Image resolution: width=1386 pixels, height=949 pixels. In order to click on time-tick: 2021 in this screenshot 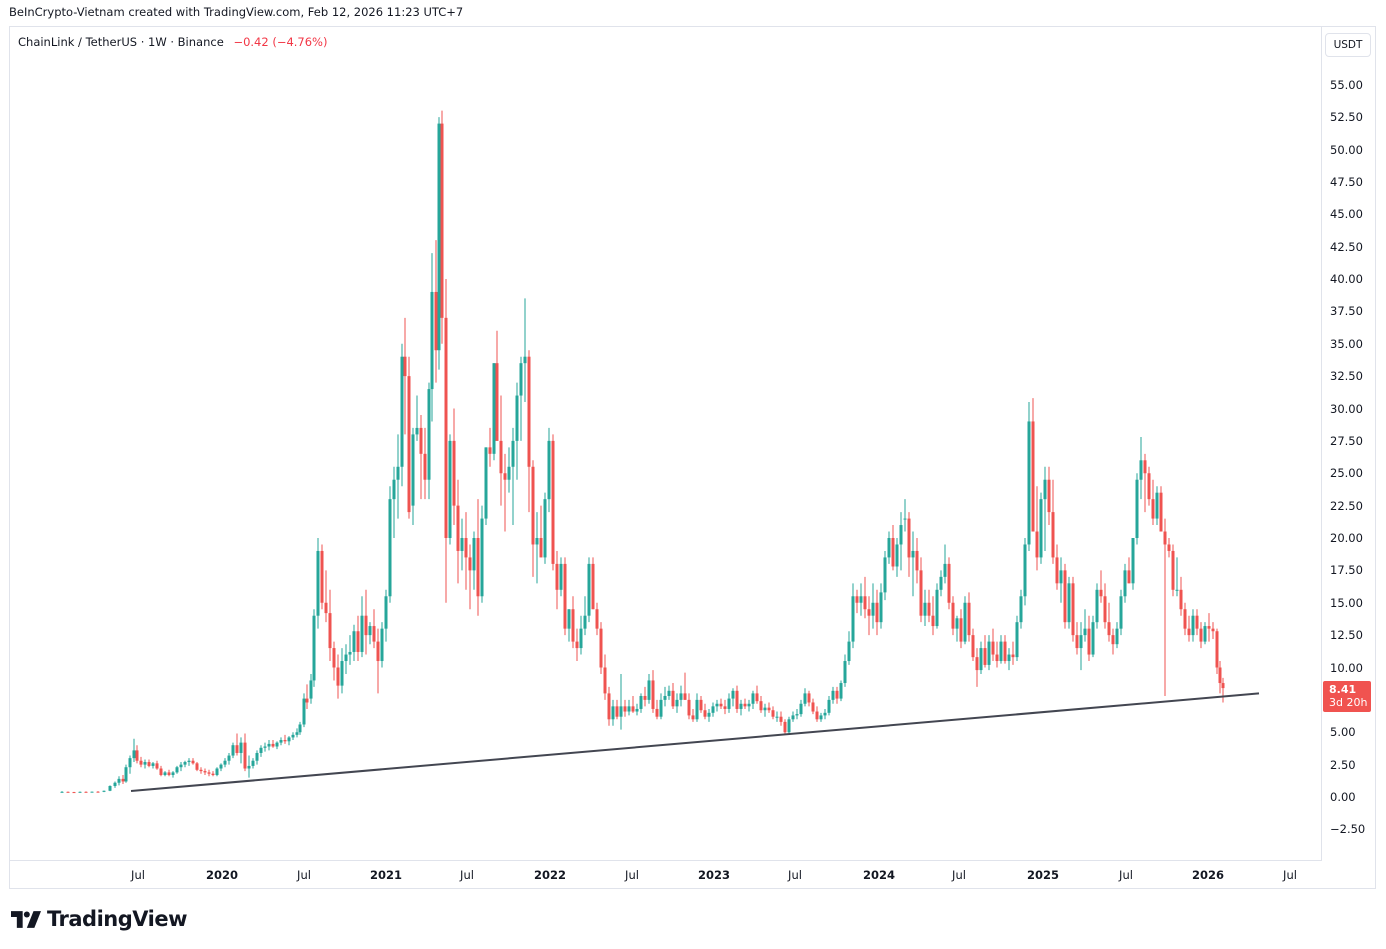, I will do `click(386, 875)`.